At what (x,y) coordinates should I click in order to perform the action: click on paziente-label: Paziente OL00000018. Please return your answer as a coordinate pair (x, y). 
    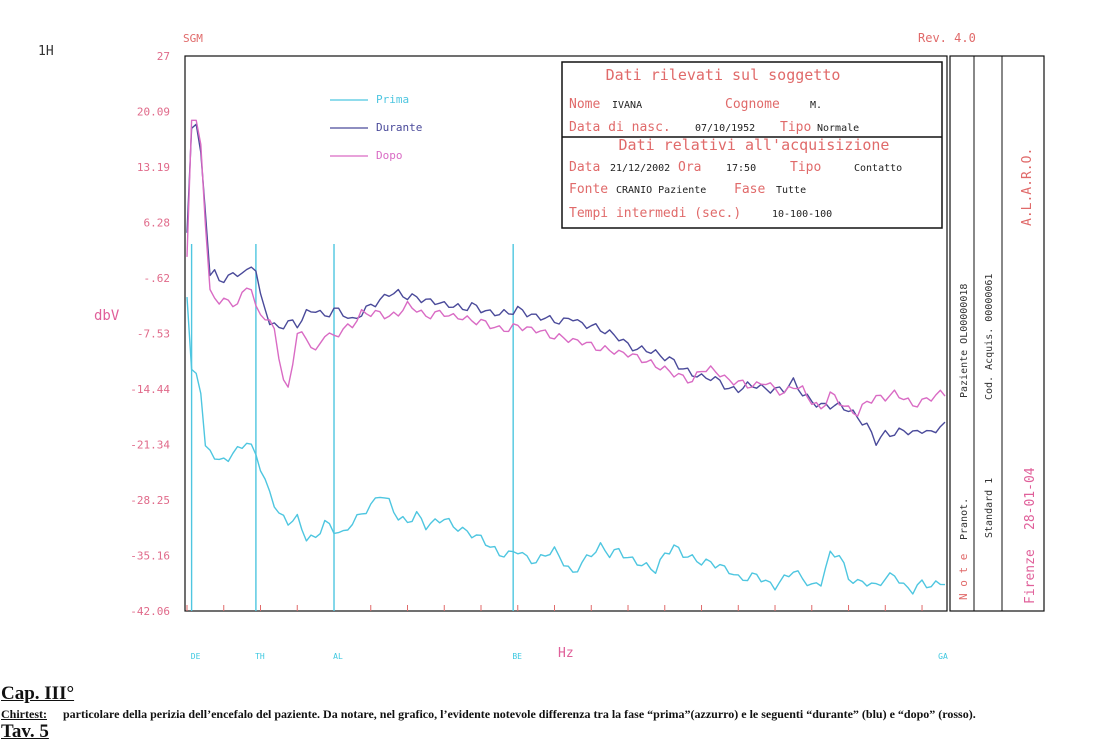
    Looking at the image, I should click on (964, 341).